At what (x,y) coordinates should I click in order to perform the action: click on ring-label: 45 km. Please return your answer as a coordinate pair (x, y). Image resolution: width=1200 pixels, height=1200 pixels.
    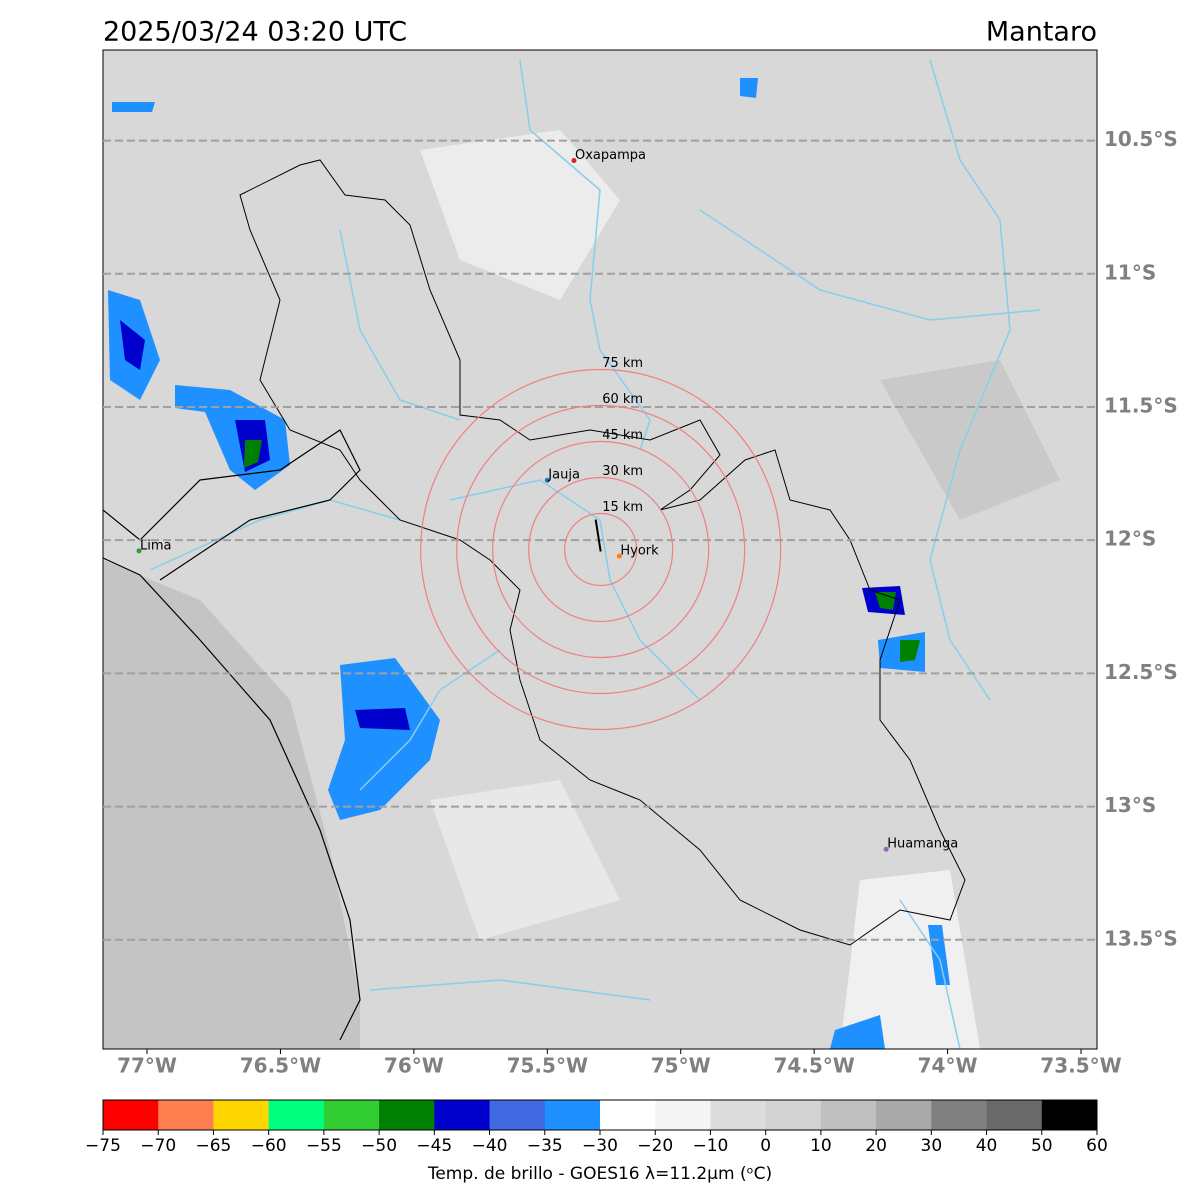
    Looking at the image, I should click on (622, 435).